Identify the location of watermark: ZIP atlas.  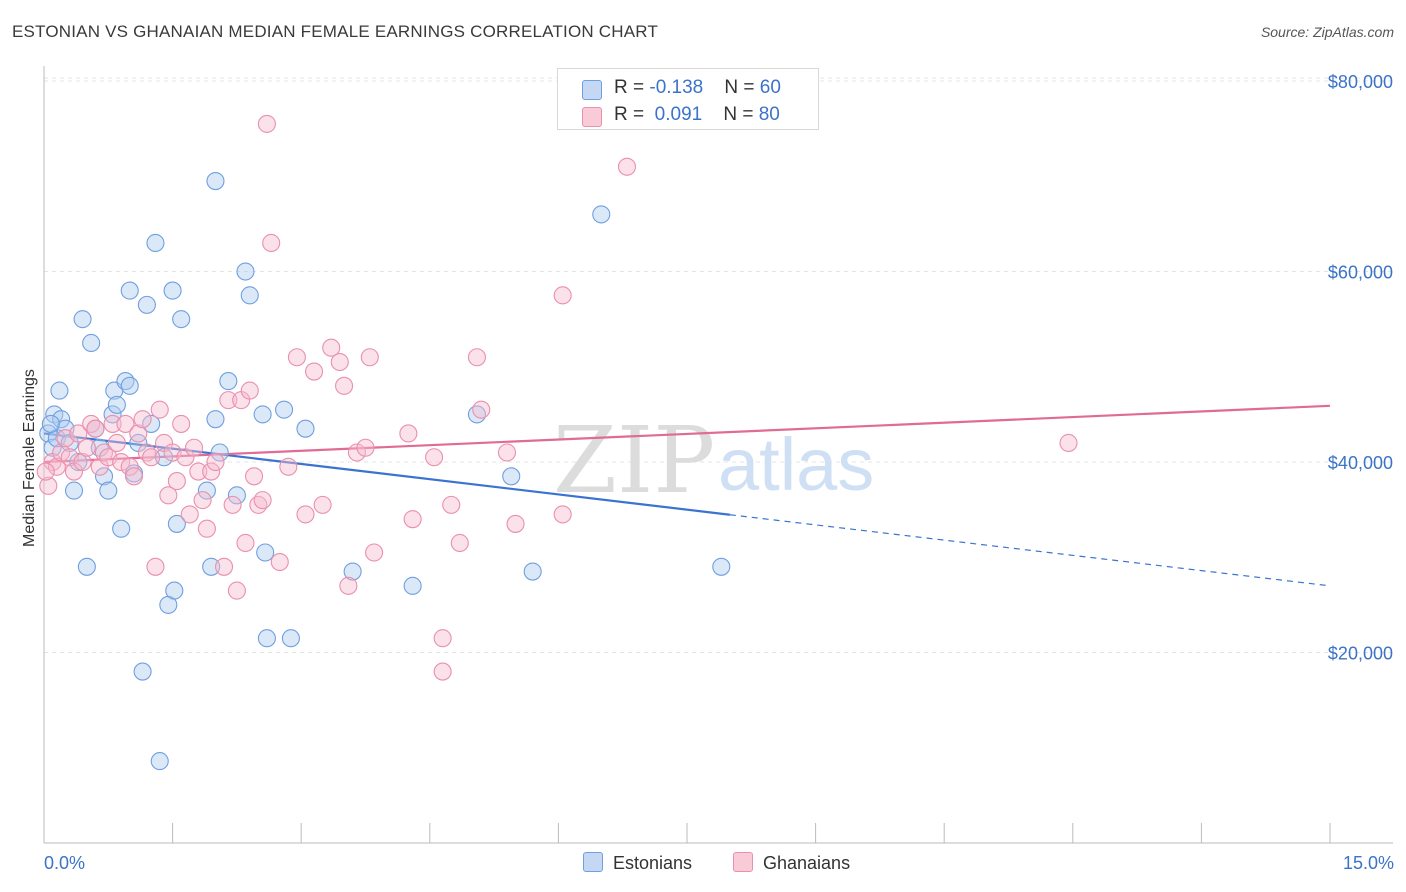
(713, 460).